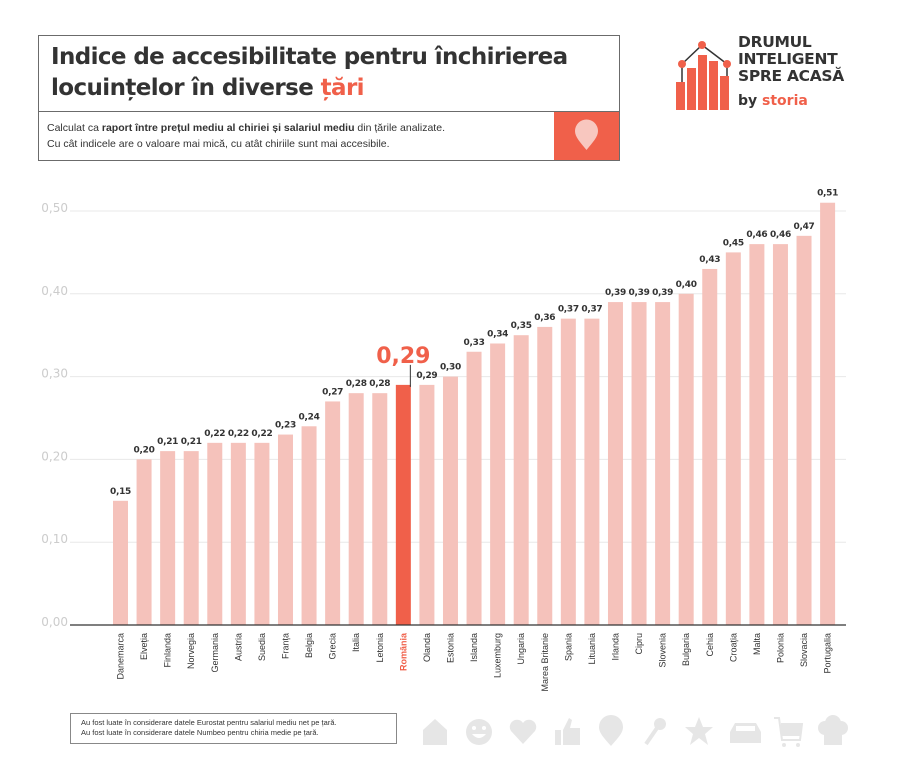 Image resolution: width=900 pixels, height=781 pixels. What do you see at coordinates (497, 334) in the screenshot?
I see `value-label: 0,34` at bounding box center [497, 334].